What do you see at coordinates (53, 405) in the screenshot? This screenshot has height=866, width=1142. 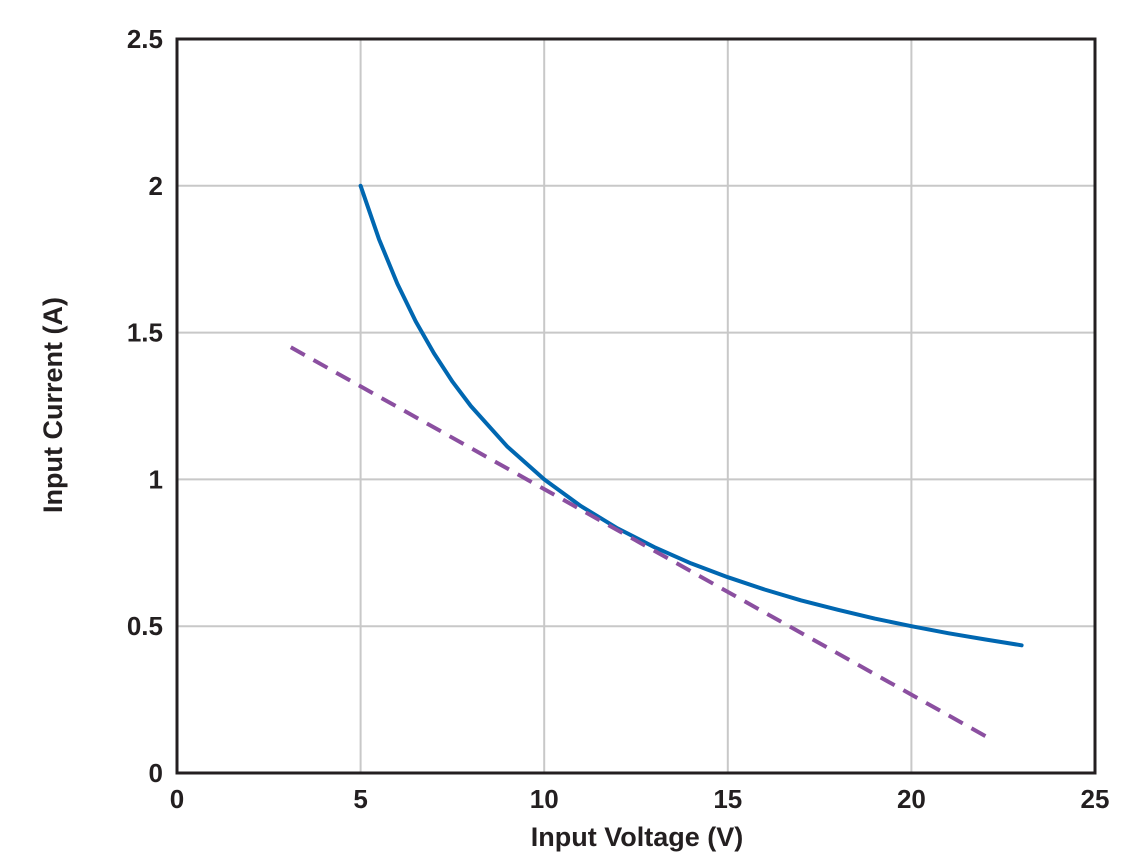 I see `y-axis-label: Input Current (A)` at bounding box center [53, 405].